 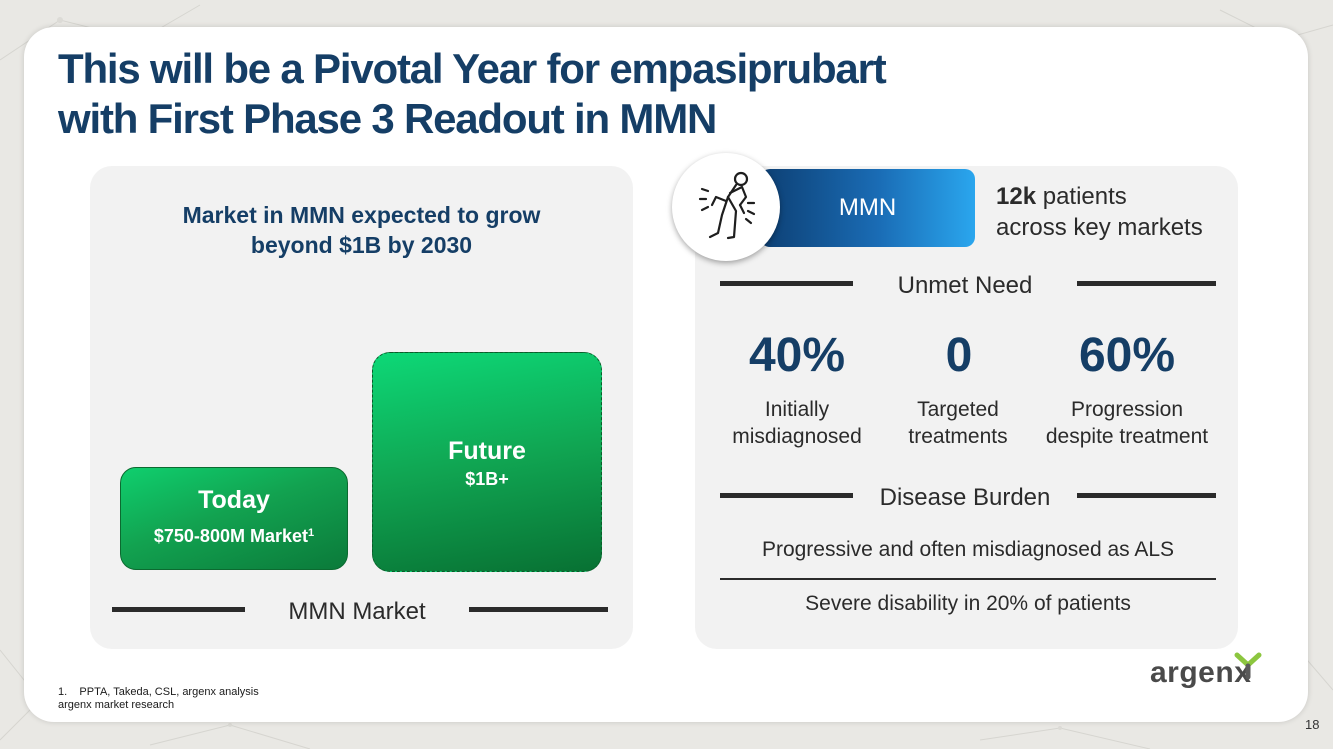 I want to click on today-label: Today, so click(x=234, y=500).